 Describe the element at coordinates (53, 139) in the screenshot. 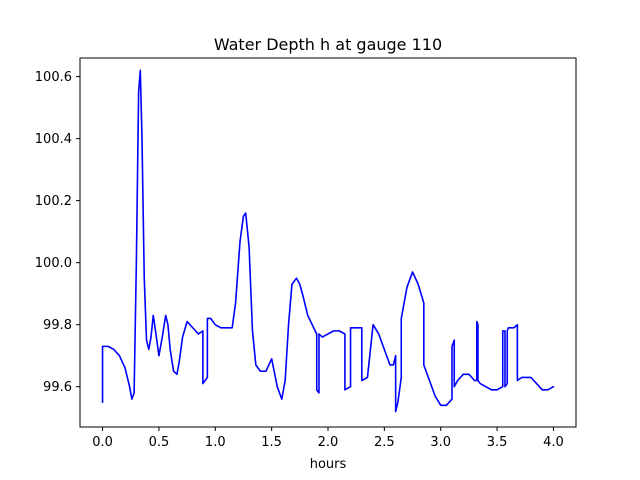

I see `y-tick-label: 100.4` at that location.